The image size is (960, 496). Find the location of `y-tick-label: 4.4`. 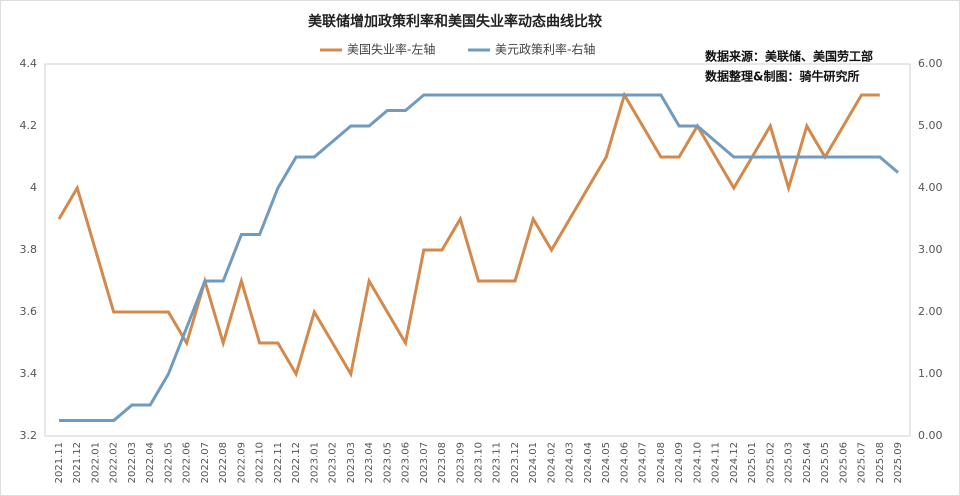

y-tick-label: 4.4 is located at coordinates (29, 63).